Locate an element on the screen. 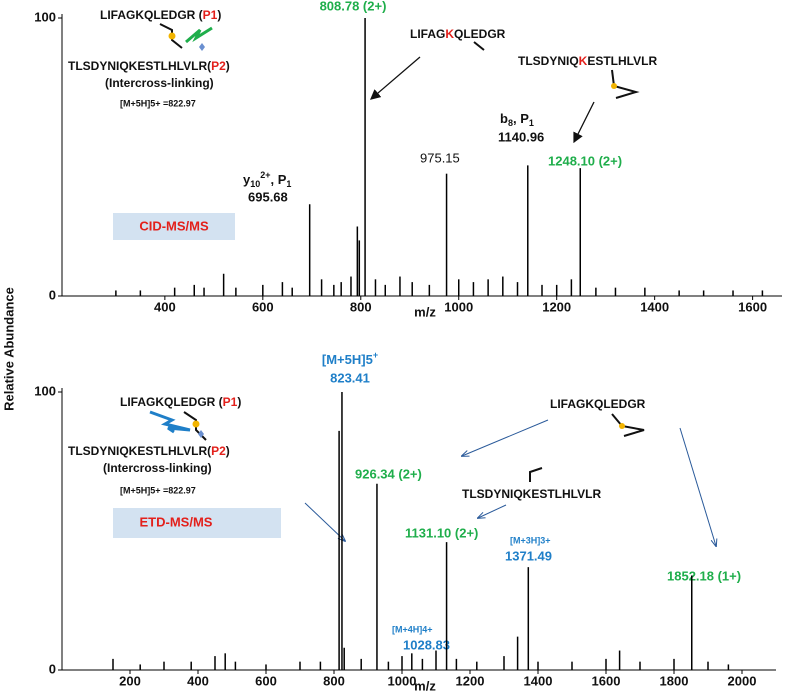 The height and width of the screenshot is (699, 800). seq: TLSDYNIQ is located at coordinates (548, 61).